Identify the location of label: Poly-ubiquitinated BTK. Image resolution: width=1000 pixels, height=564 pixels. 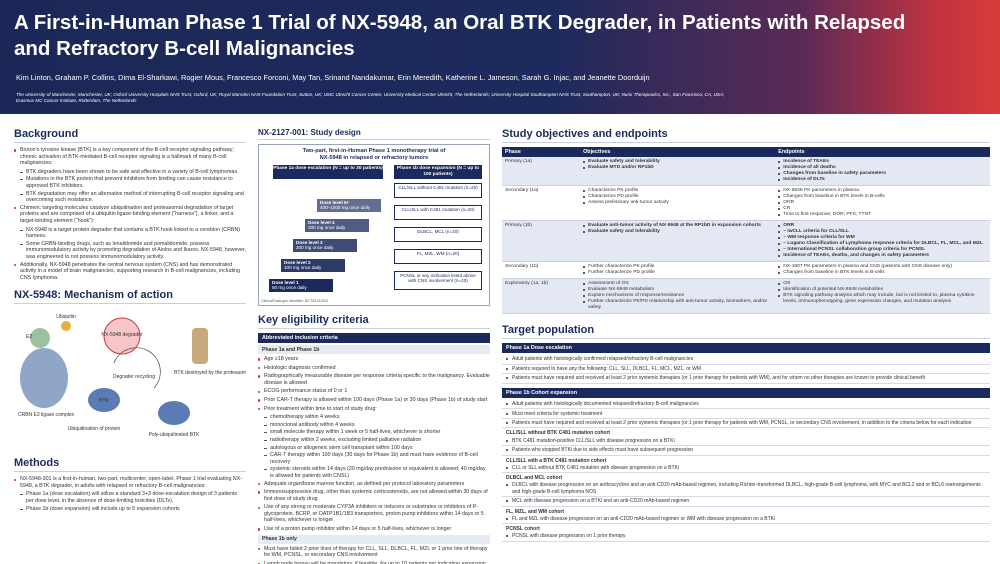
(175, 435).